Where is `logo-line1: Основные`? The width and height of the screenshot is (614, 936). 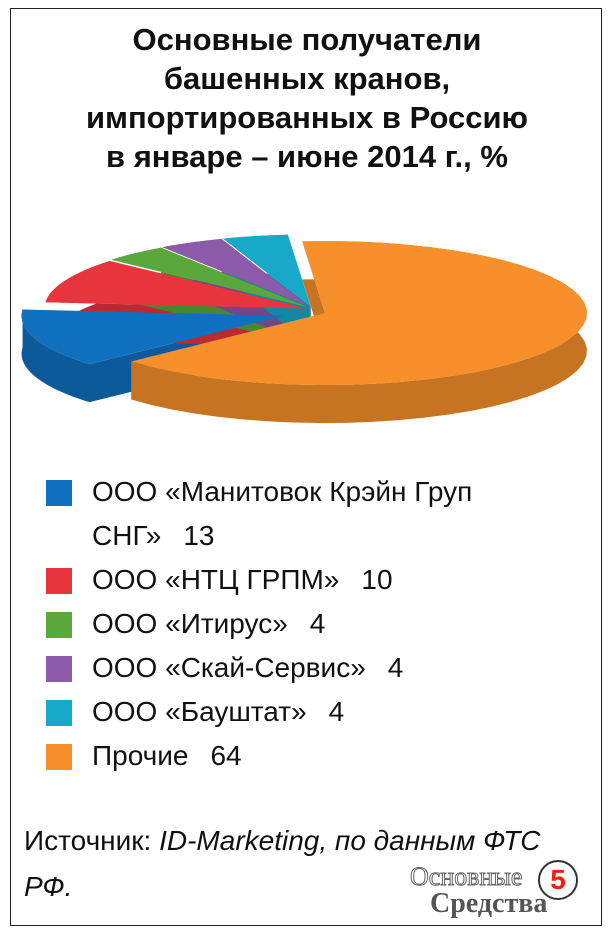 logo-line1: Основные is located at coordinates (466, 877).